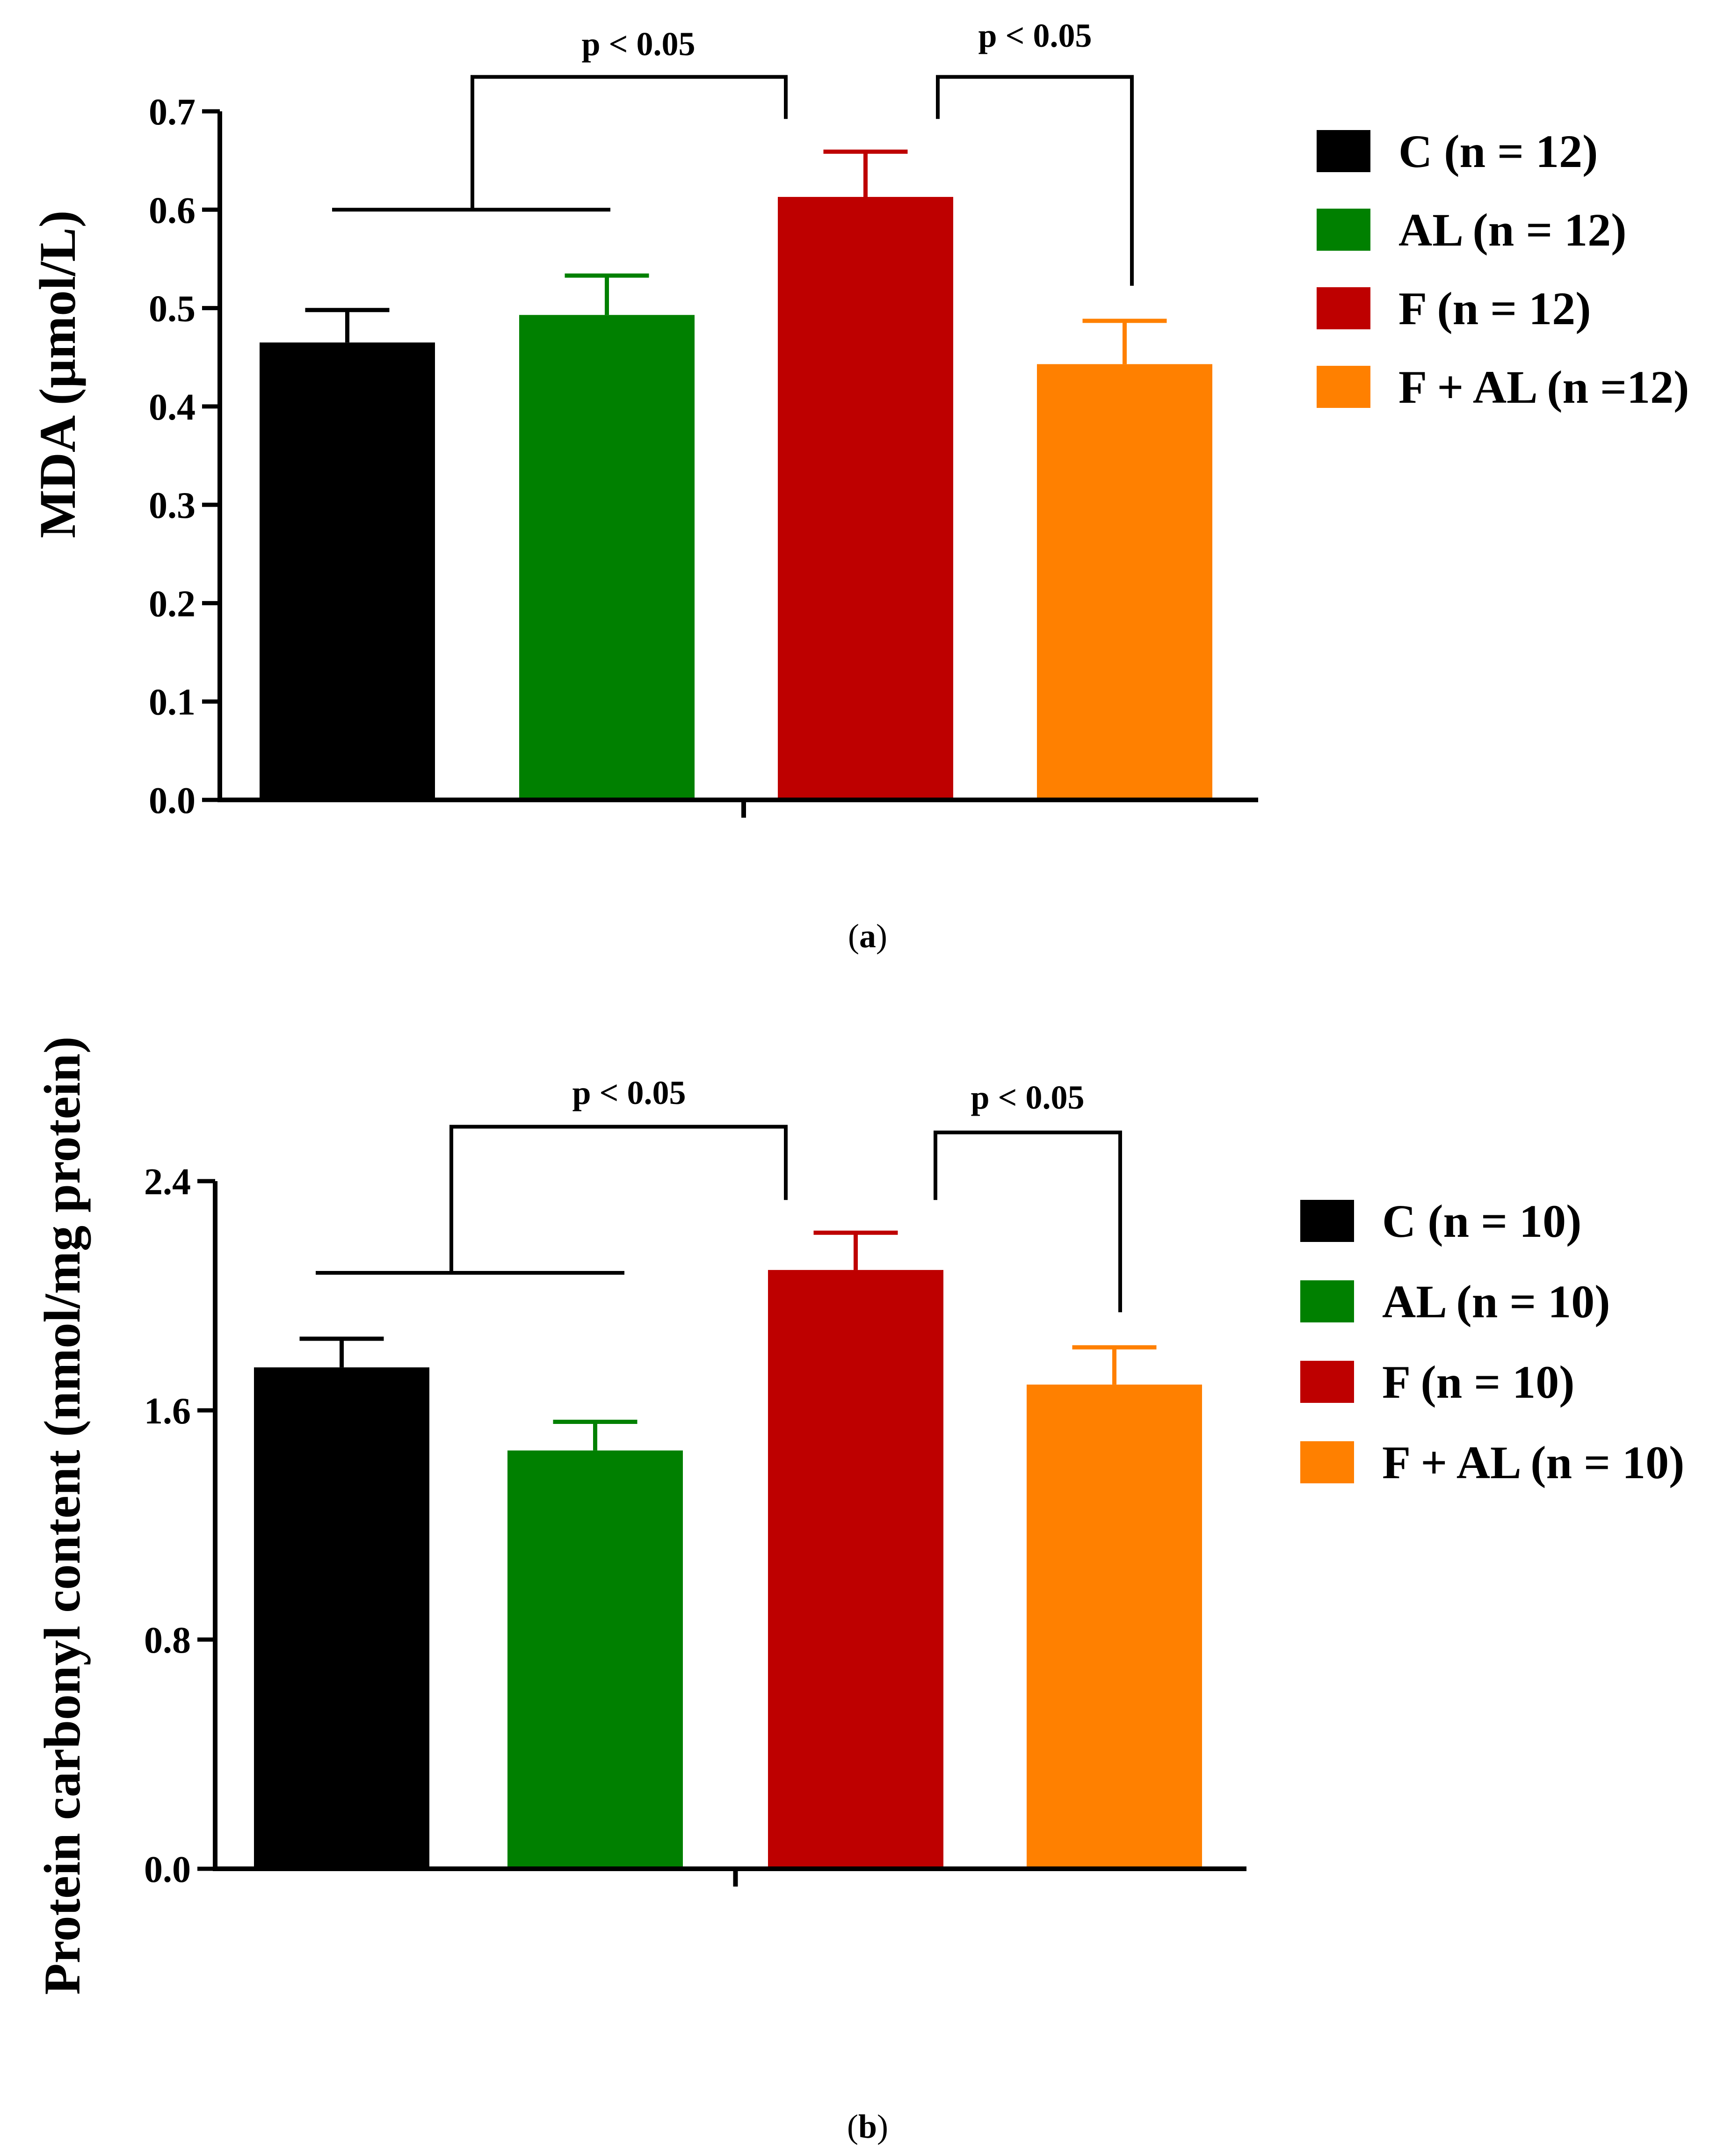  I want to click on panel-a-caption-letter: a, so click(867, 936).